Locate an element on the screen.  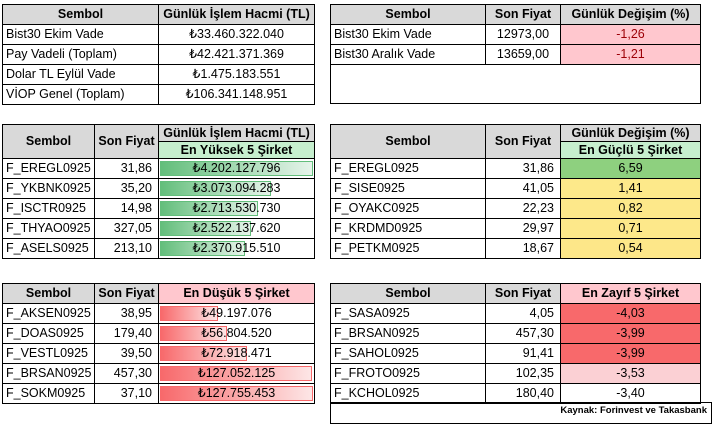
price-cell: 37,10 is located at coordinates (126, 393).